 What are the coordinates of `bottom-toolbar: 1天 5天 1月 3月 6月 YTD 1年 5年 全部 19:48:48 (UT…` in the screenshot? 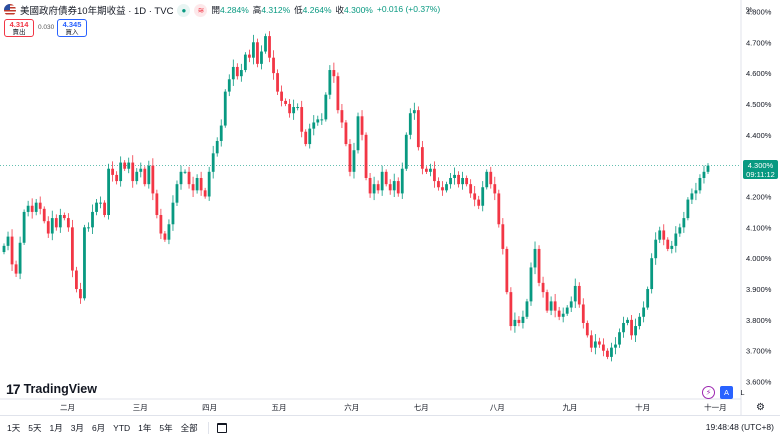 It's located at (390, 427).